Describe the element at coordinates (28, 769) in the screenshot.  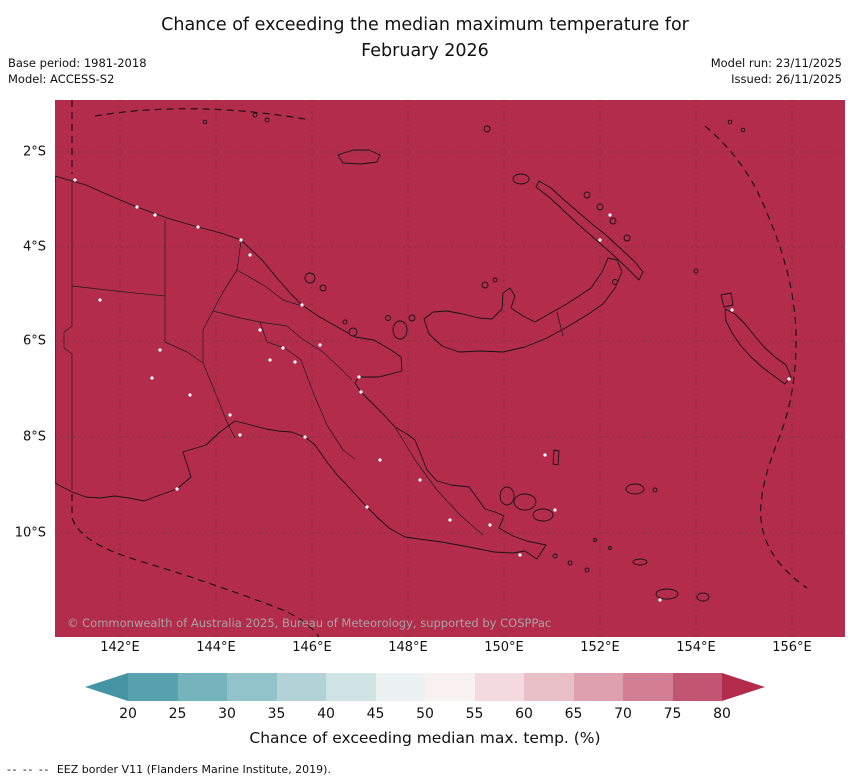
I see `eez-dash-symbol: -- -- --` at that location.